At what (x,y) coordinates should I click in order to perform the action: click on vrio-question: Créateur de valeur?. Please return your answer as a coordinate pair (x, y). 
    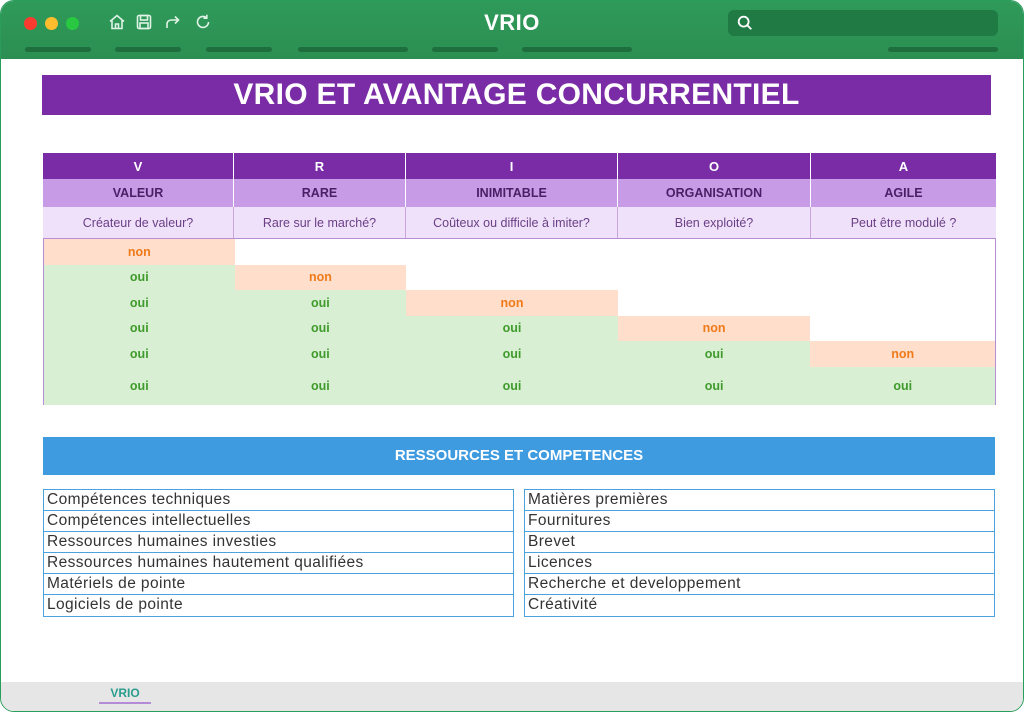
    Looking at the image, I should click on (138, 222).